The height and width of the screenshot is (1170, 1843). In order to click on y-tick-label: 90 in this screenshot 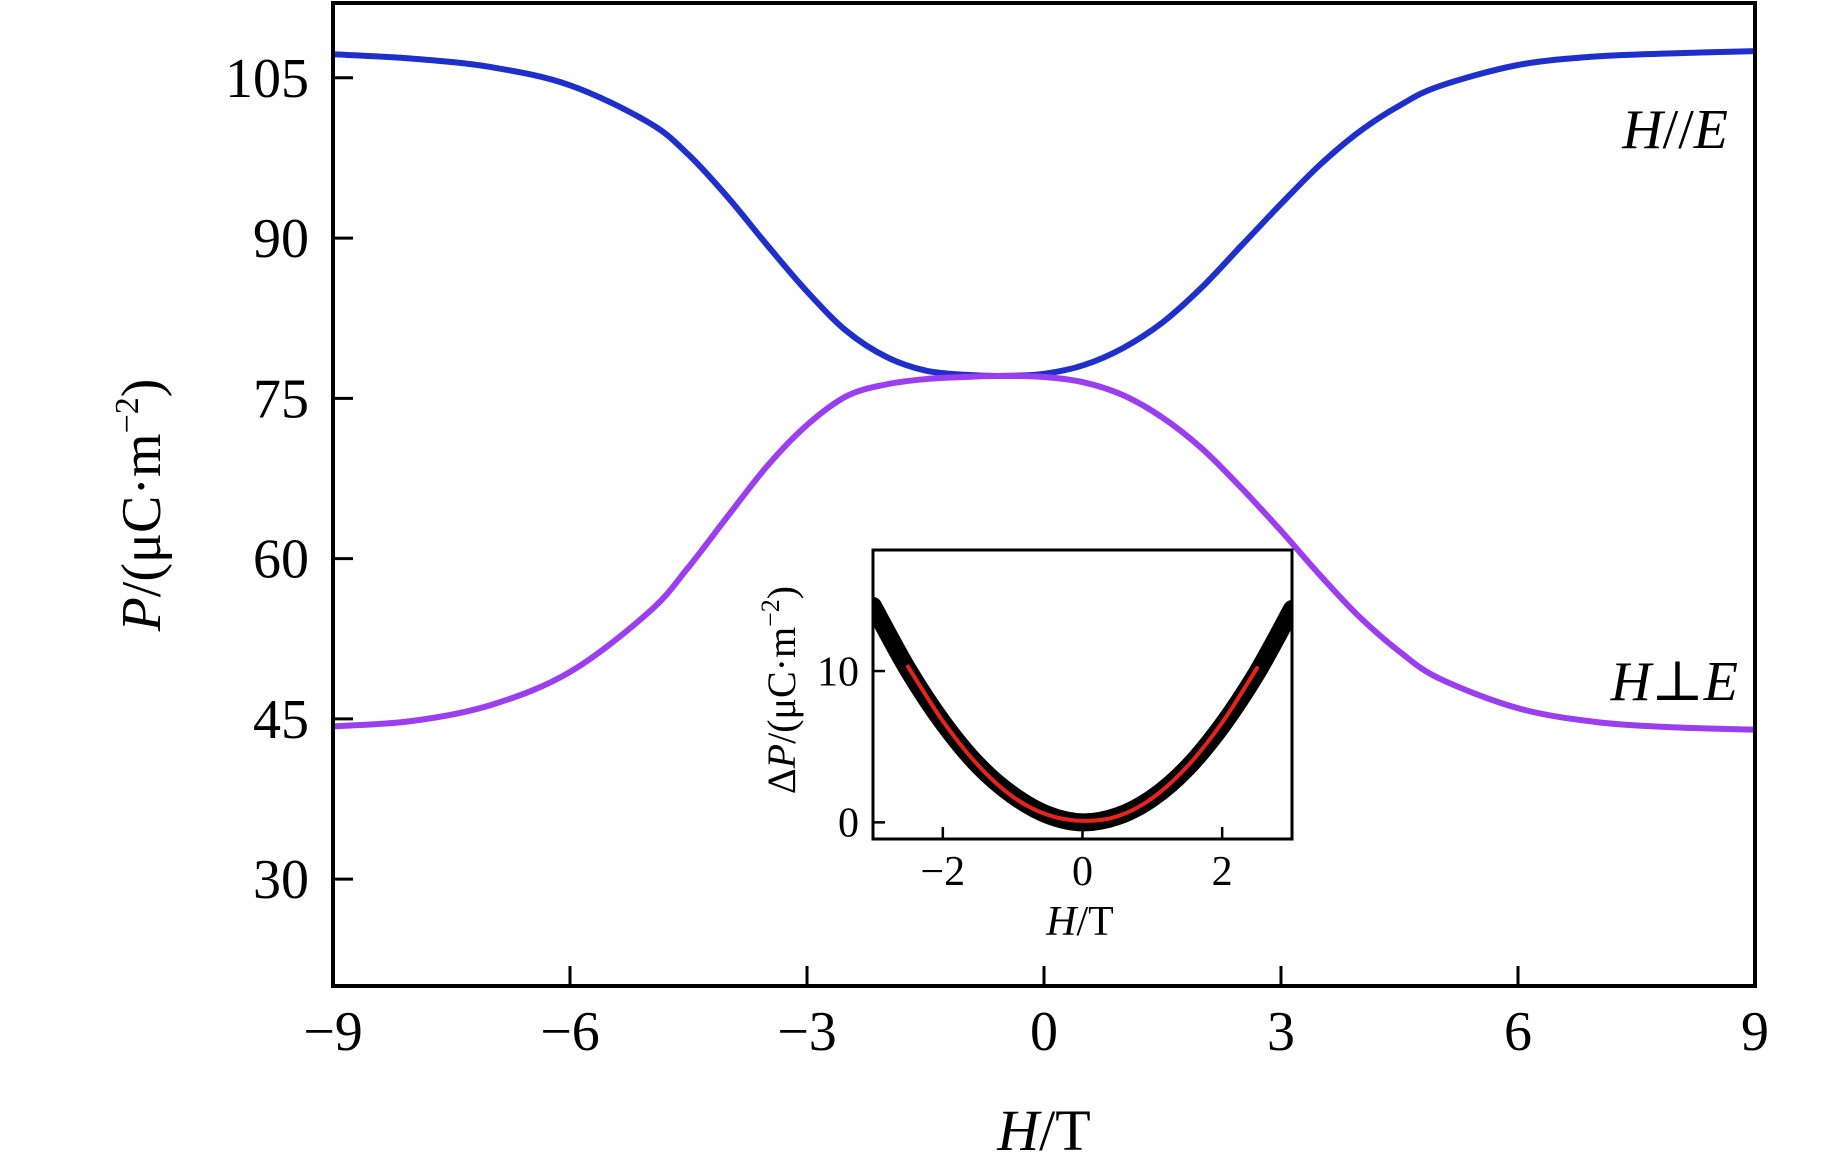, I will do `click(281, 239)`.